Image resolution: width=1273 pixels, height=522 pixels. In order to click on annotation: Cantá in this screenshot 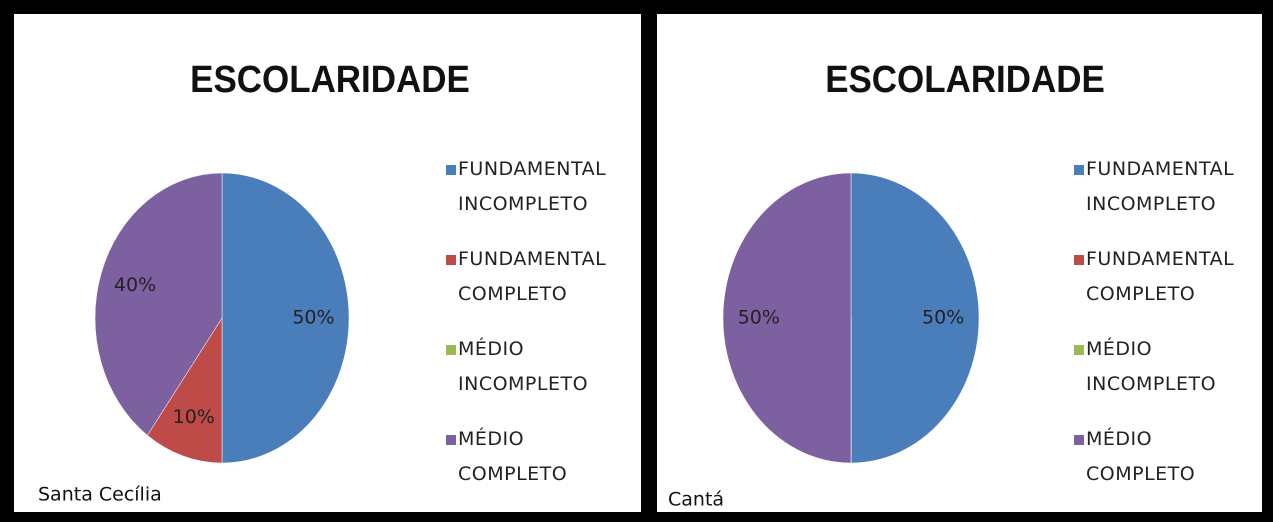, I will do `click(696, 500)`.